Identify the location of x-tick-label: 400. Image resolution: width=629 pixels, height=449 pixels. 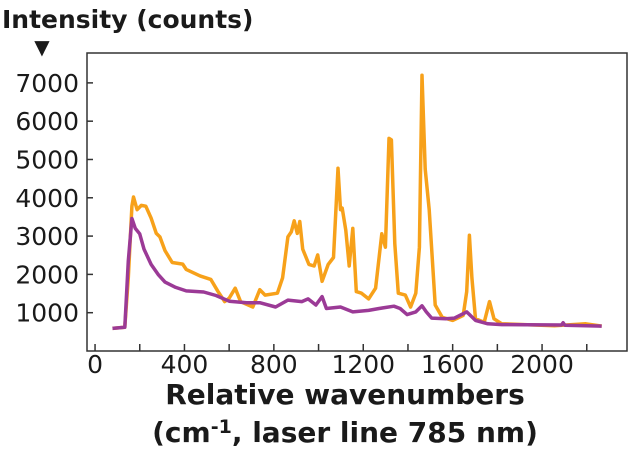
(185, 364).